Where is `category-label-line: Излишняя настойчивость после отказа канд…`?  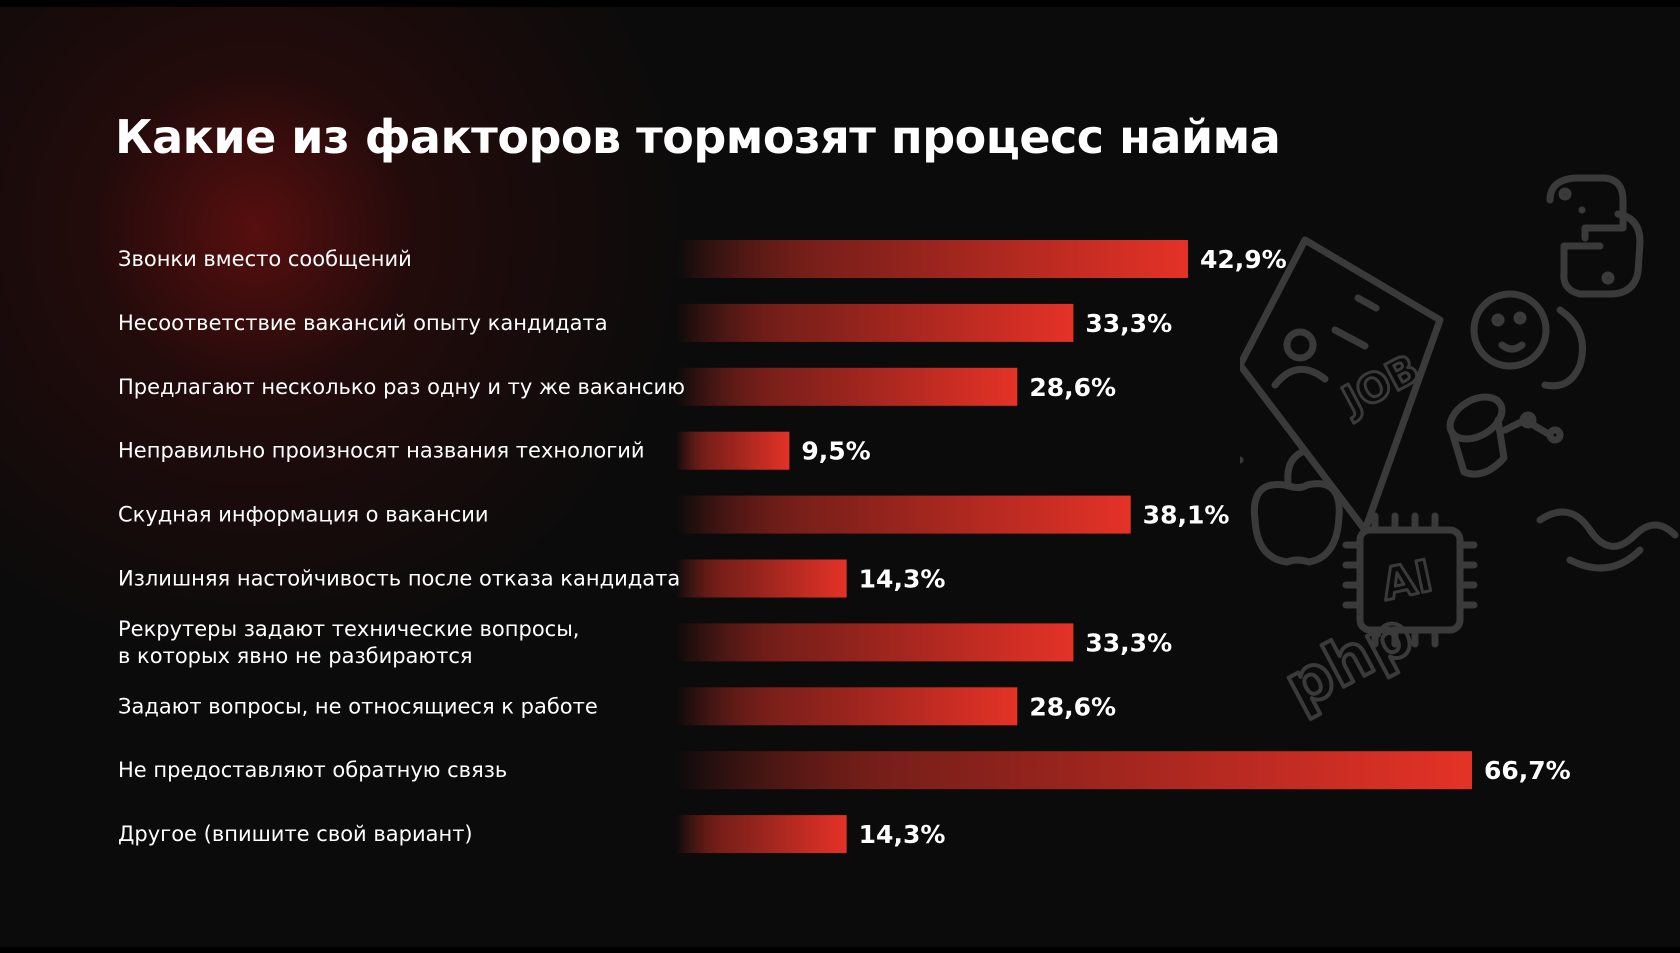
category-label-line: Излишняя настойчивость после отказа канд… is located at coordinates (399, 579).